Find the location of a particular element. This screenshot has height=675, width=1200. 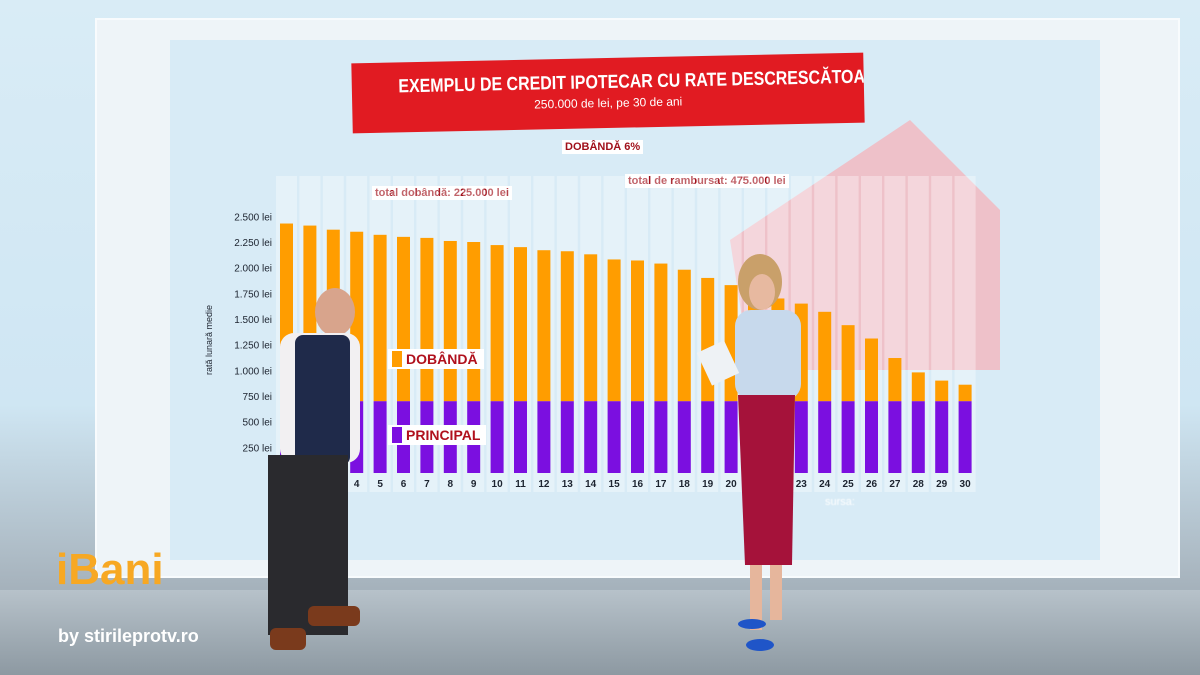

x-tick-label: 16 is located at coordinates (638, 484).